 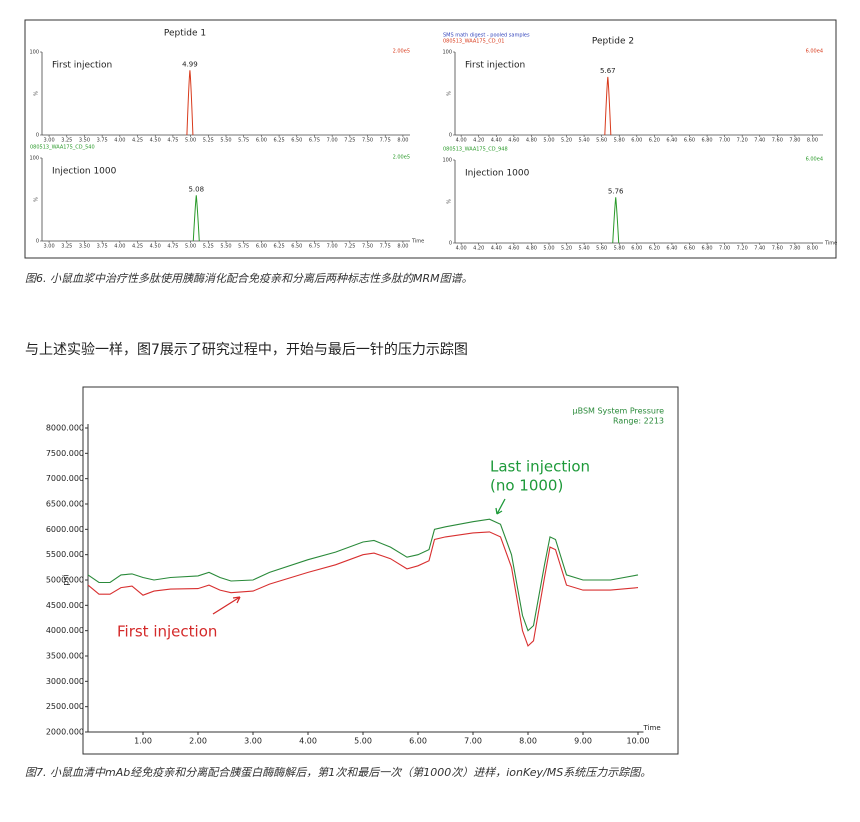 I want to click on x-tick-label: 5.00, so click(x=548, y=141).